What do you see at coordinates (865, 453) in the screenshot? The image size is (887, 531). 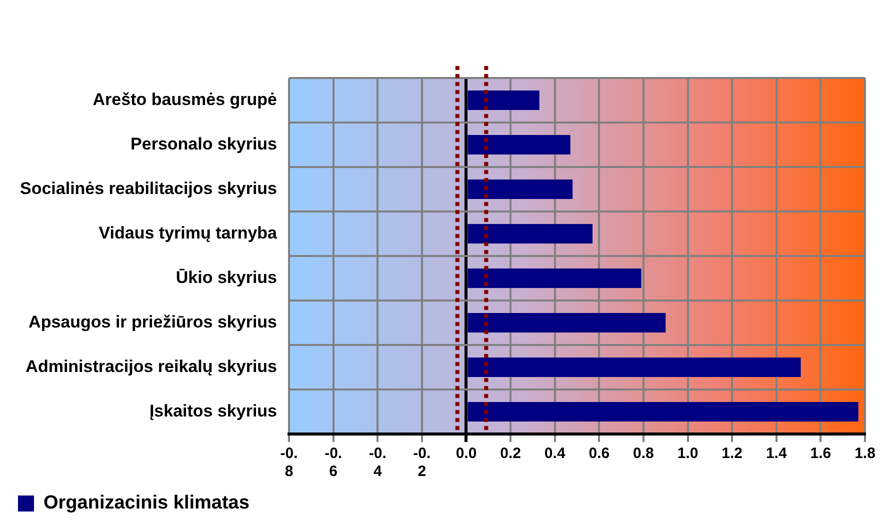 I see `x-tick-label: 1.8` at bounding box center [865, 453].